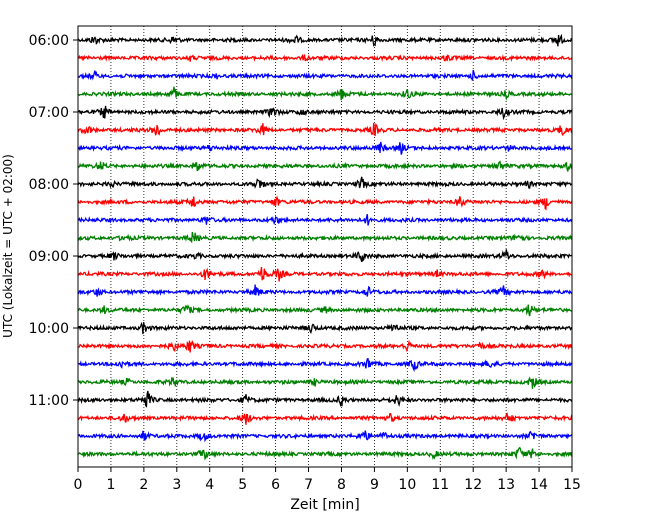 This screenshot has width=650, height=520. What do you see at coordinates (440, 485) in the screenshot?
I see `x-tick-label: 11` at bounding box center [440, 485].